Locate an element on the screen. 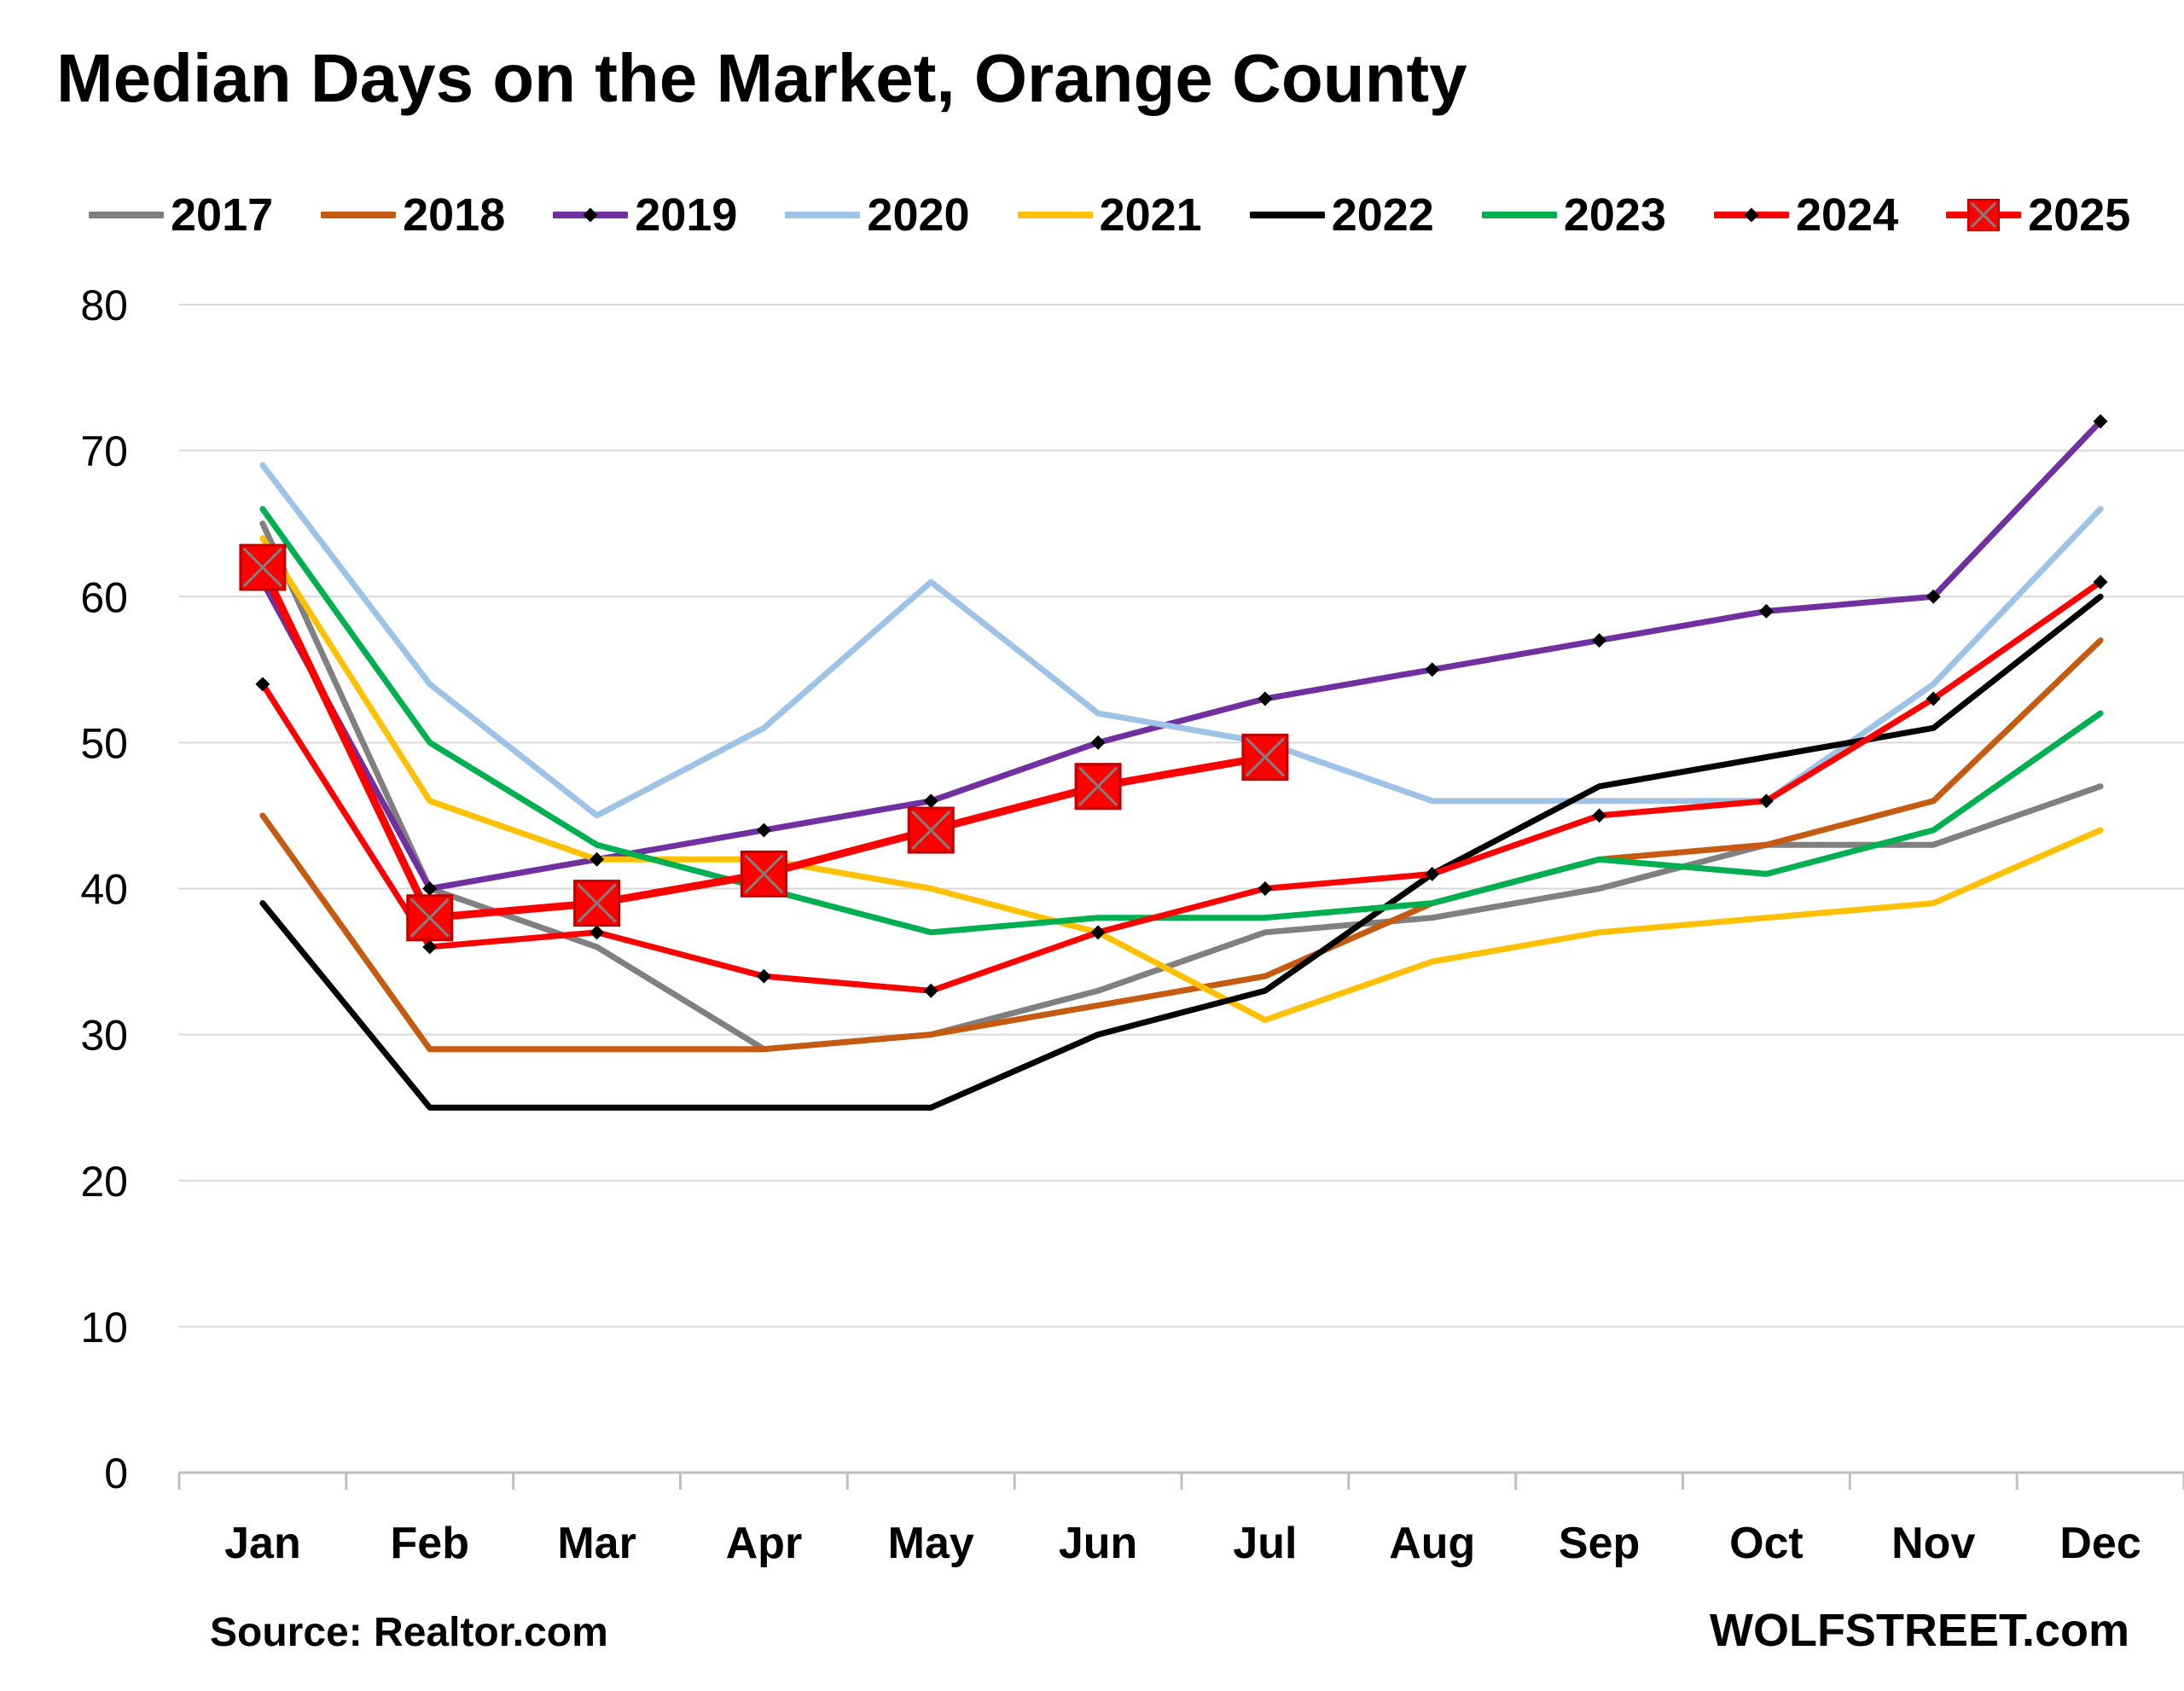 This screenshot has height=1691, width=2184. legend-label: 2020 is located at coordinates (919, 215).